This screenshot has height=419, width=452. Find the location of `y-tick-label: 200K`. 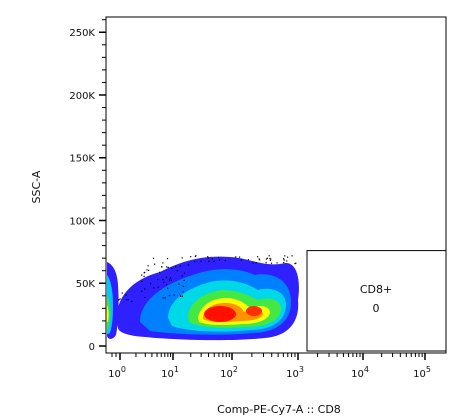

y-tick-label: 200K is located at coordinates (82, 96).